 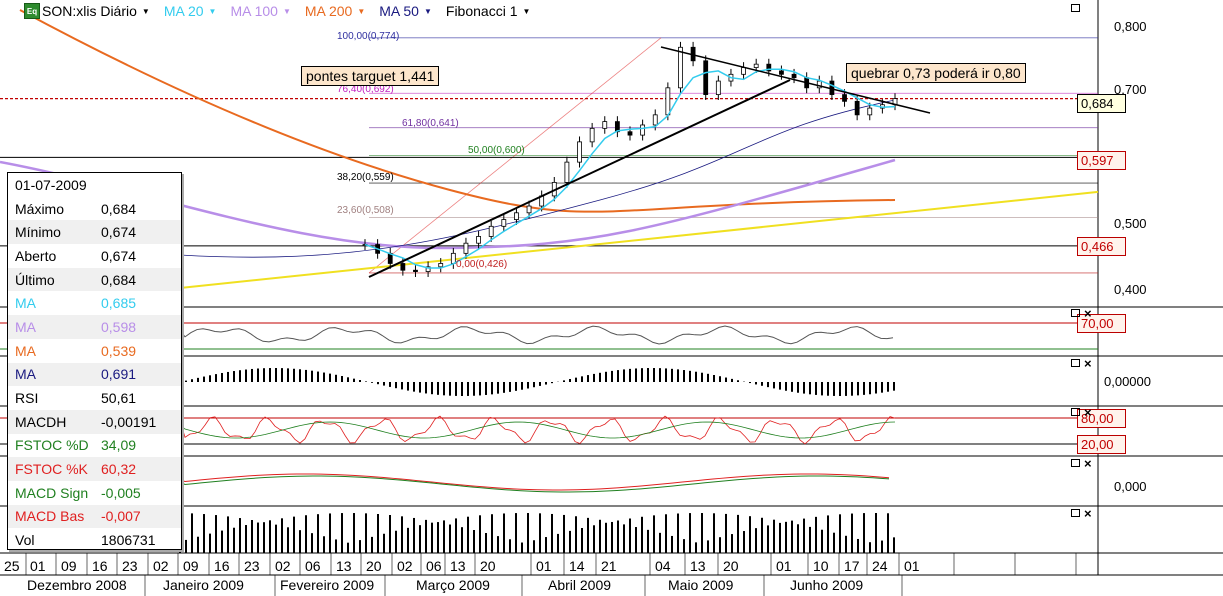 What do you see at coordinates (254, 11) in the screenshot?
I see `ma100-label: MA 100` at bounding box center [254, 11].